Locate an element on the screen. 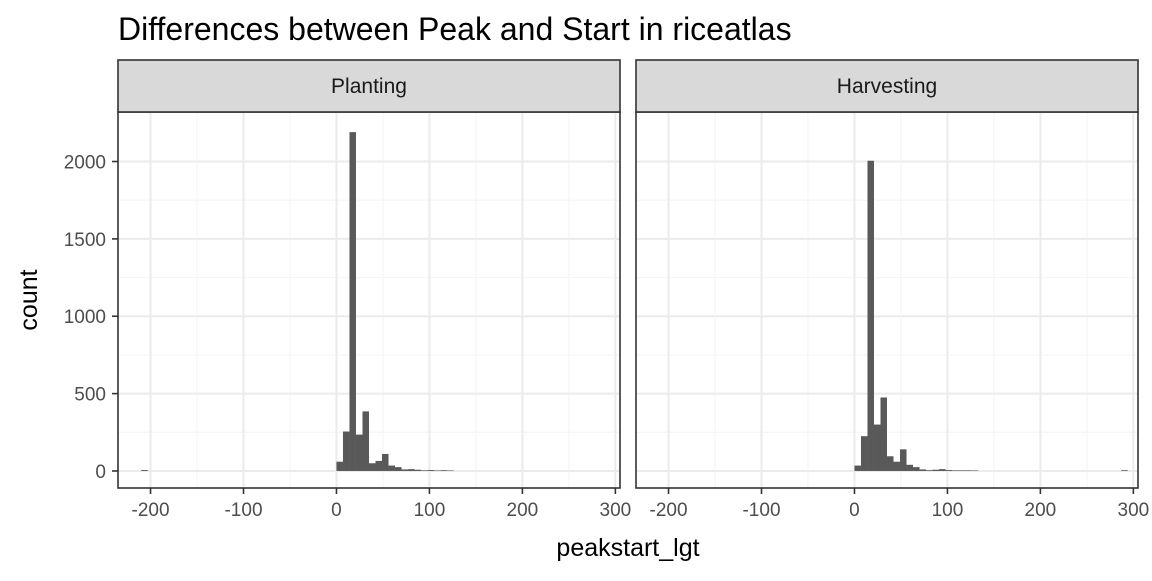  y-axis-title: count is located at coordinates (29, 299).